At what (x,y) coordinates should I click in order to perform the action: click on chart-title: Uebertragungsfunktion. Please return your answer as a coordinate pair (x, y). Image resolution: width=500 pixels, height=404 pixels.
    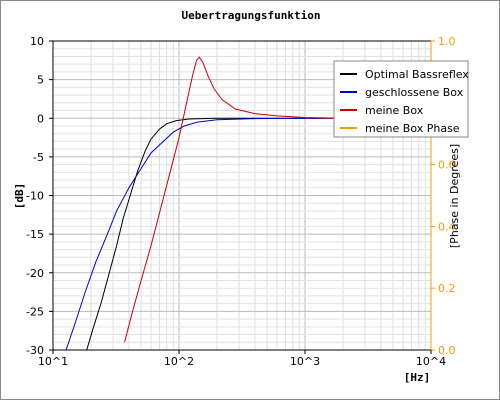
    Looking at the image, I should click on (250, 15).